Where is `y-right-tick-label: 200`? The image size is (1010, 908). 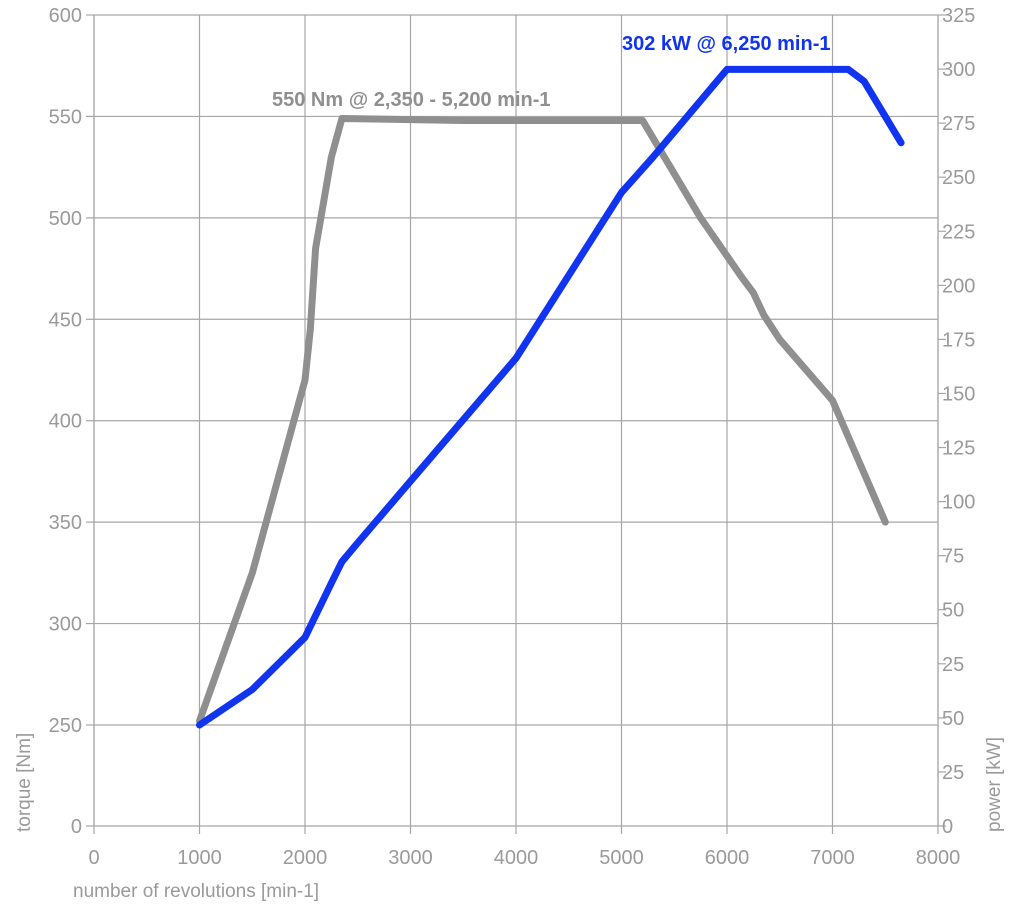
y-right-tick-label: 200 is located at coordinates (958, 286).